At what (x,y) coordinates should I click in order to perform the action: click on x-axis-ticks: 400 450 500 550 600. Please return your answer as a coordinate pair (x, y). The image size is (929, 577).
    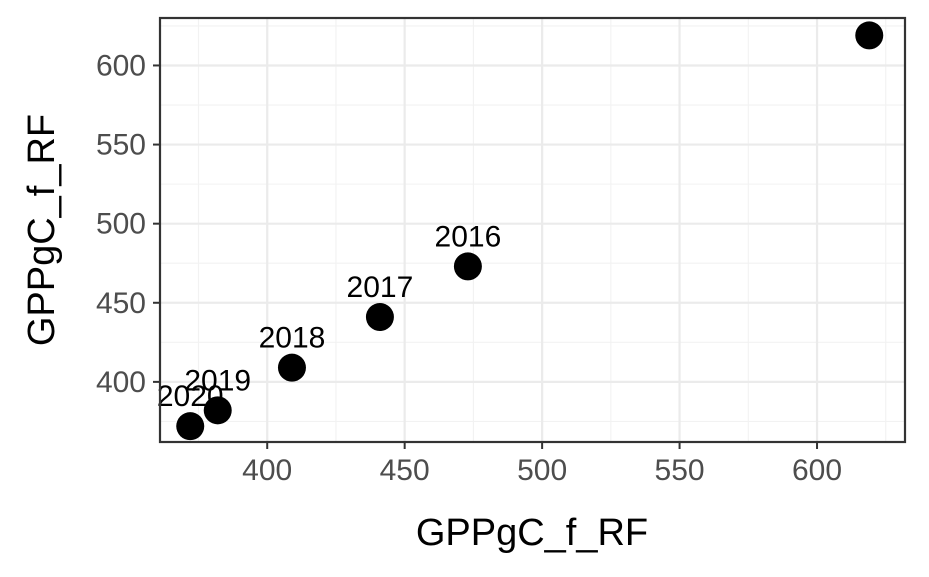
    Looking at the image, I should click on (542, 464).